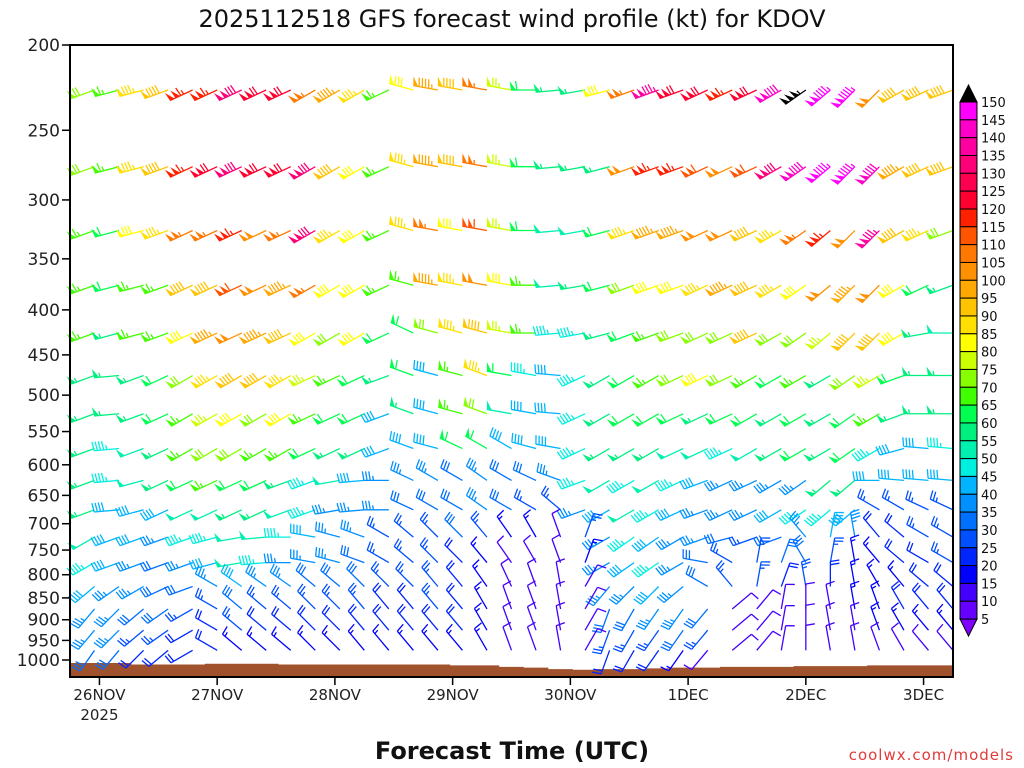 This screenshot has width=1024, height=768. I want to click on y-tick-label: 700, so click(44, 525).